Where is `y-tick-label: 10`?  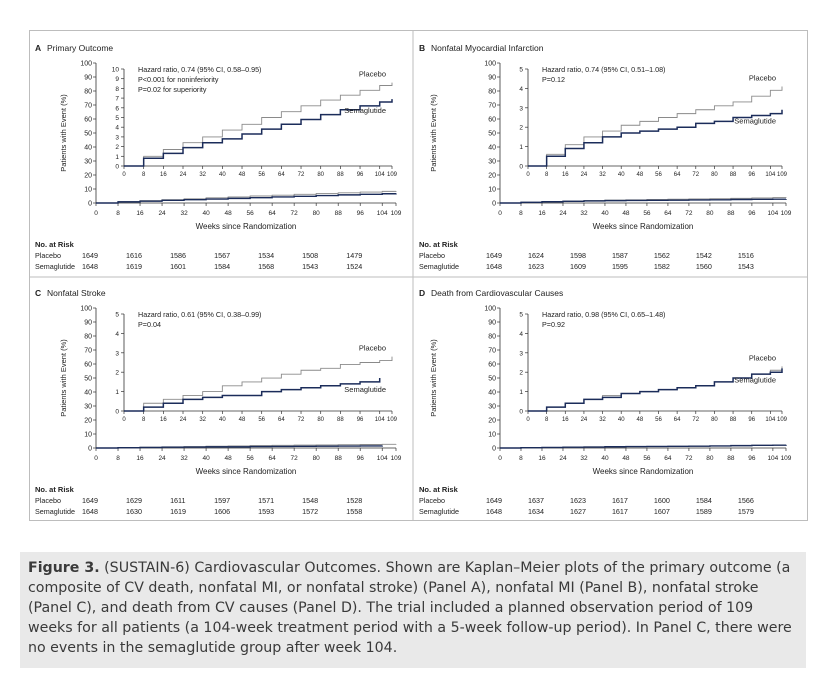
y-tick-label: 10 is located at coordinates (88, 190).